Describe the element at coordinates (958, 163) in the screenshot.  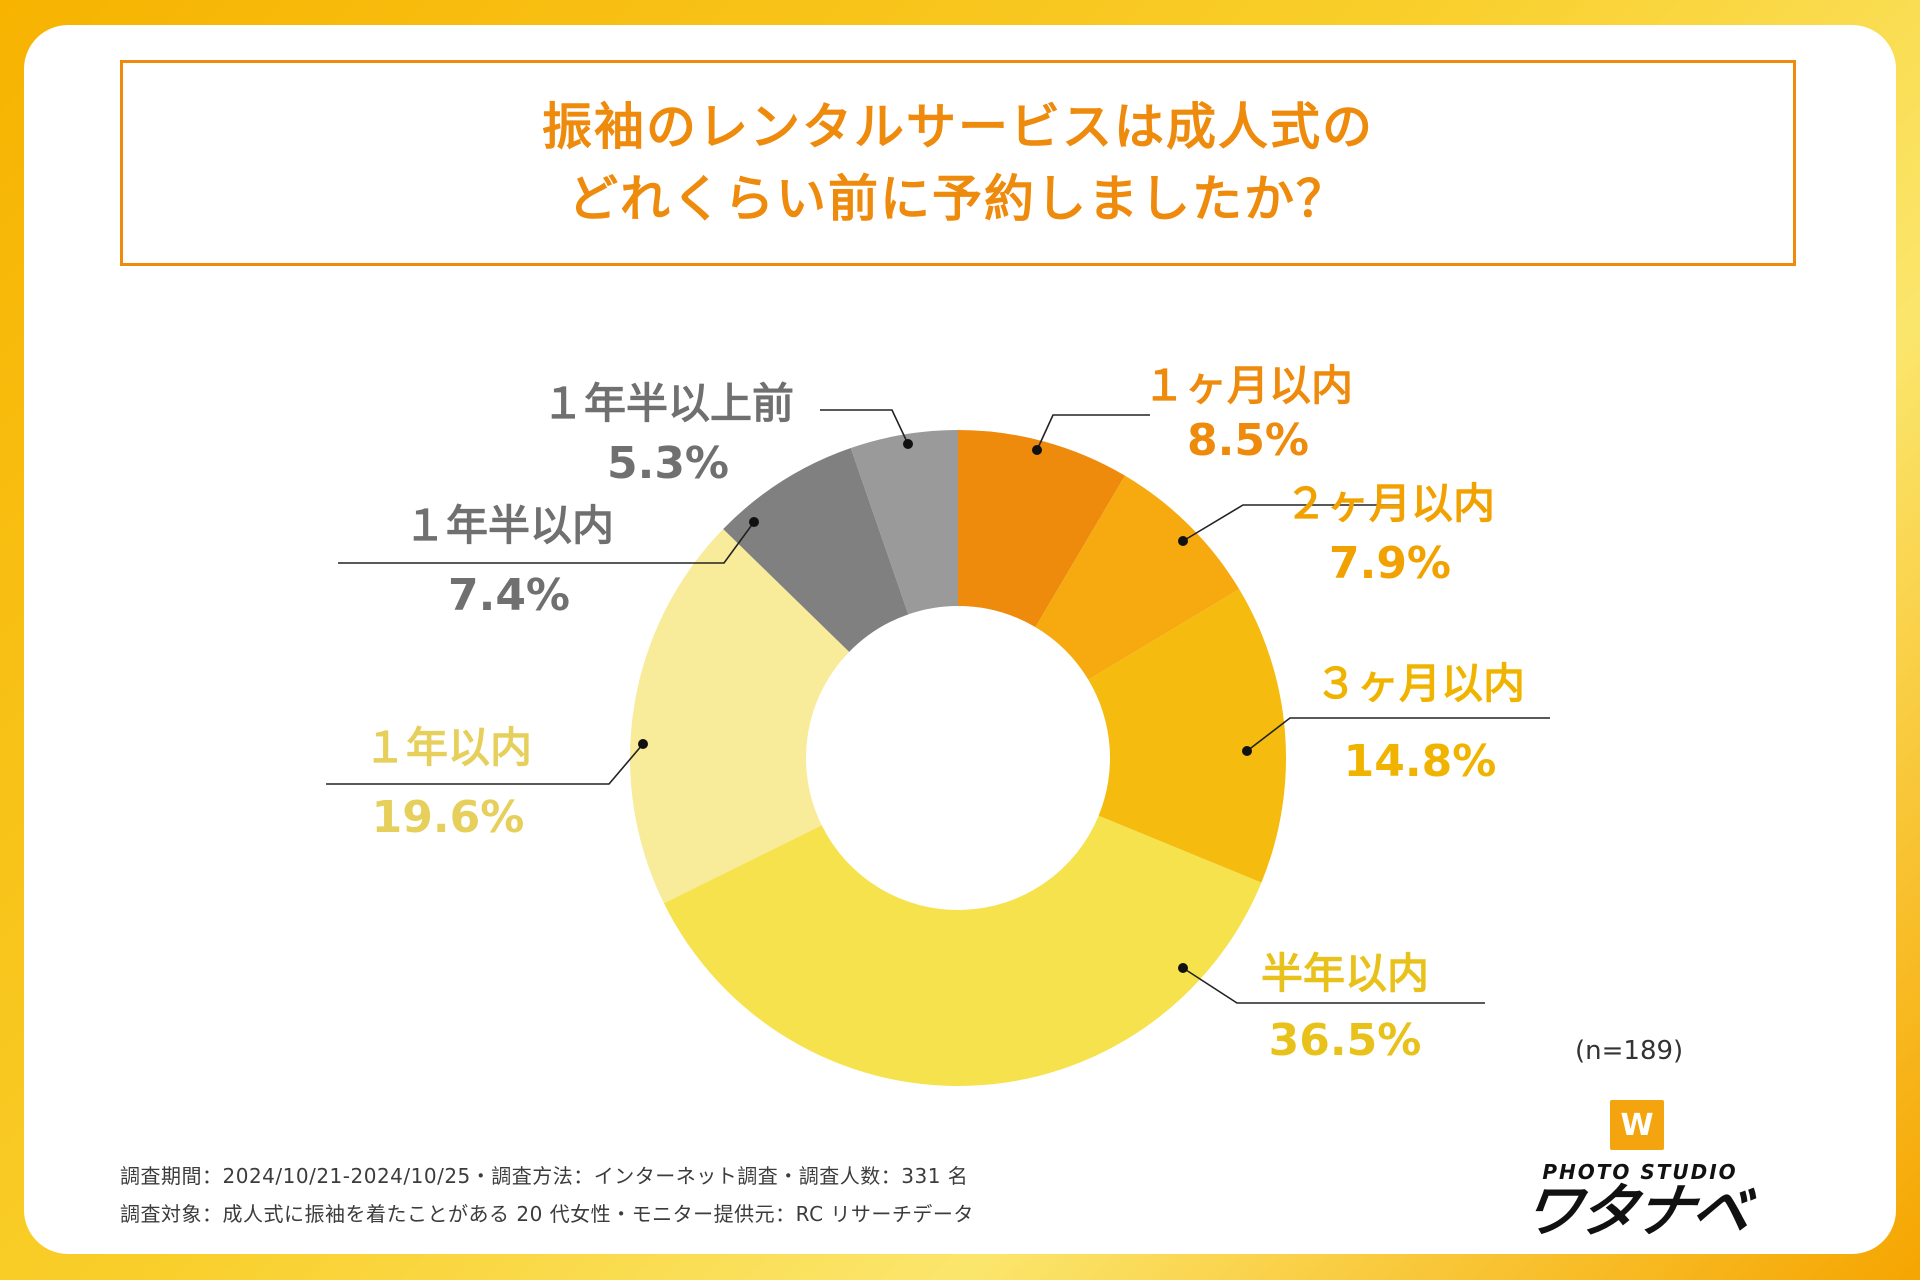
I see `title-box: 振袖のレンタルサービスは成人式の どれくらい前に予約しましたか？` at that location.